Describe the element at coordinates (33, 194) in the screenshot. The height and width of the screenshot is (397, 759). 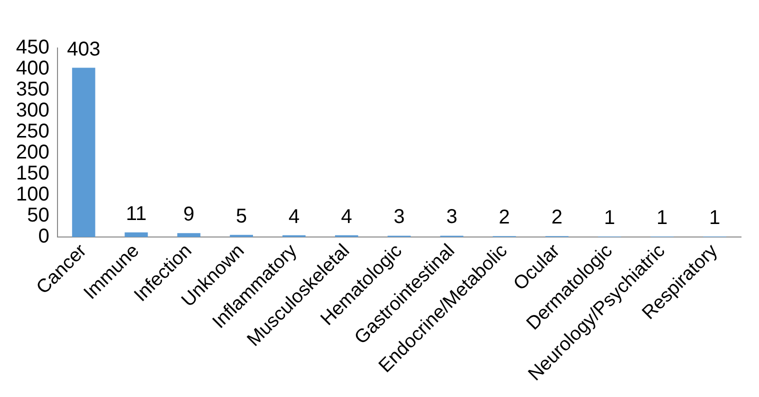
I see `y-tick-label: 100` at that location.